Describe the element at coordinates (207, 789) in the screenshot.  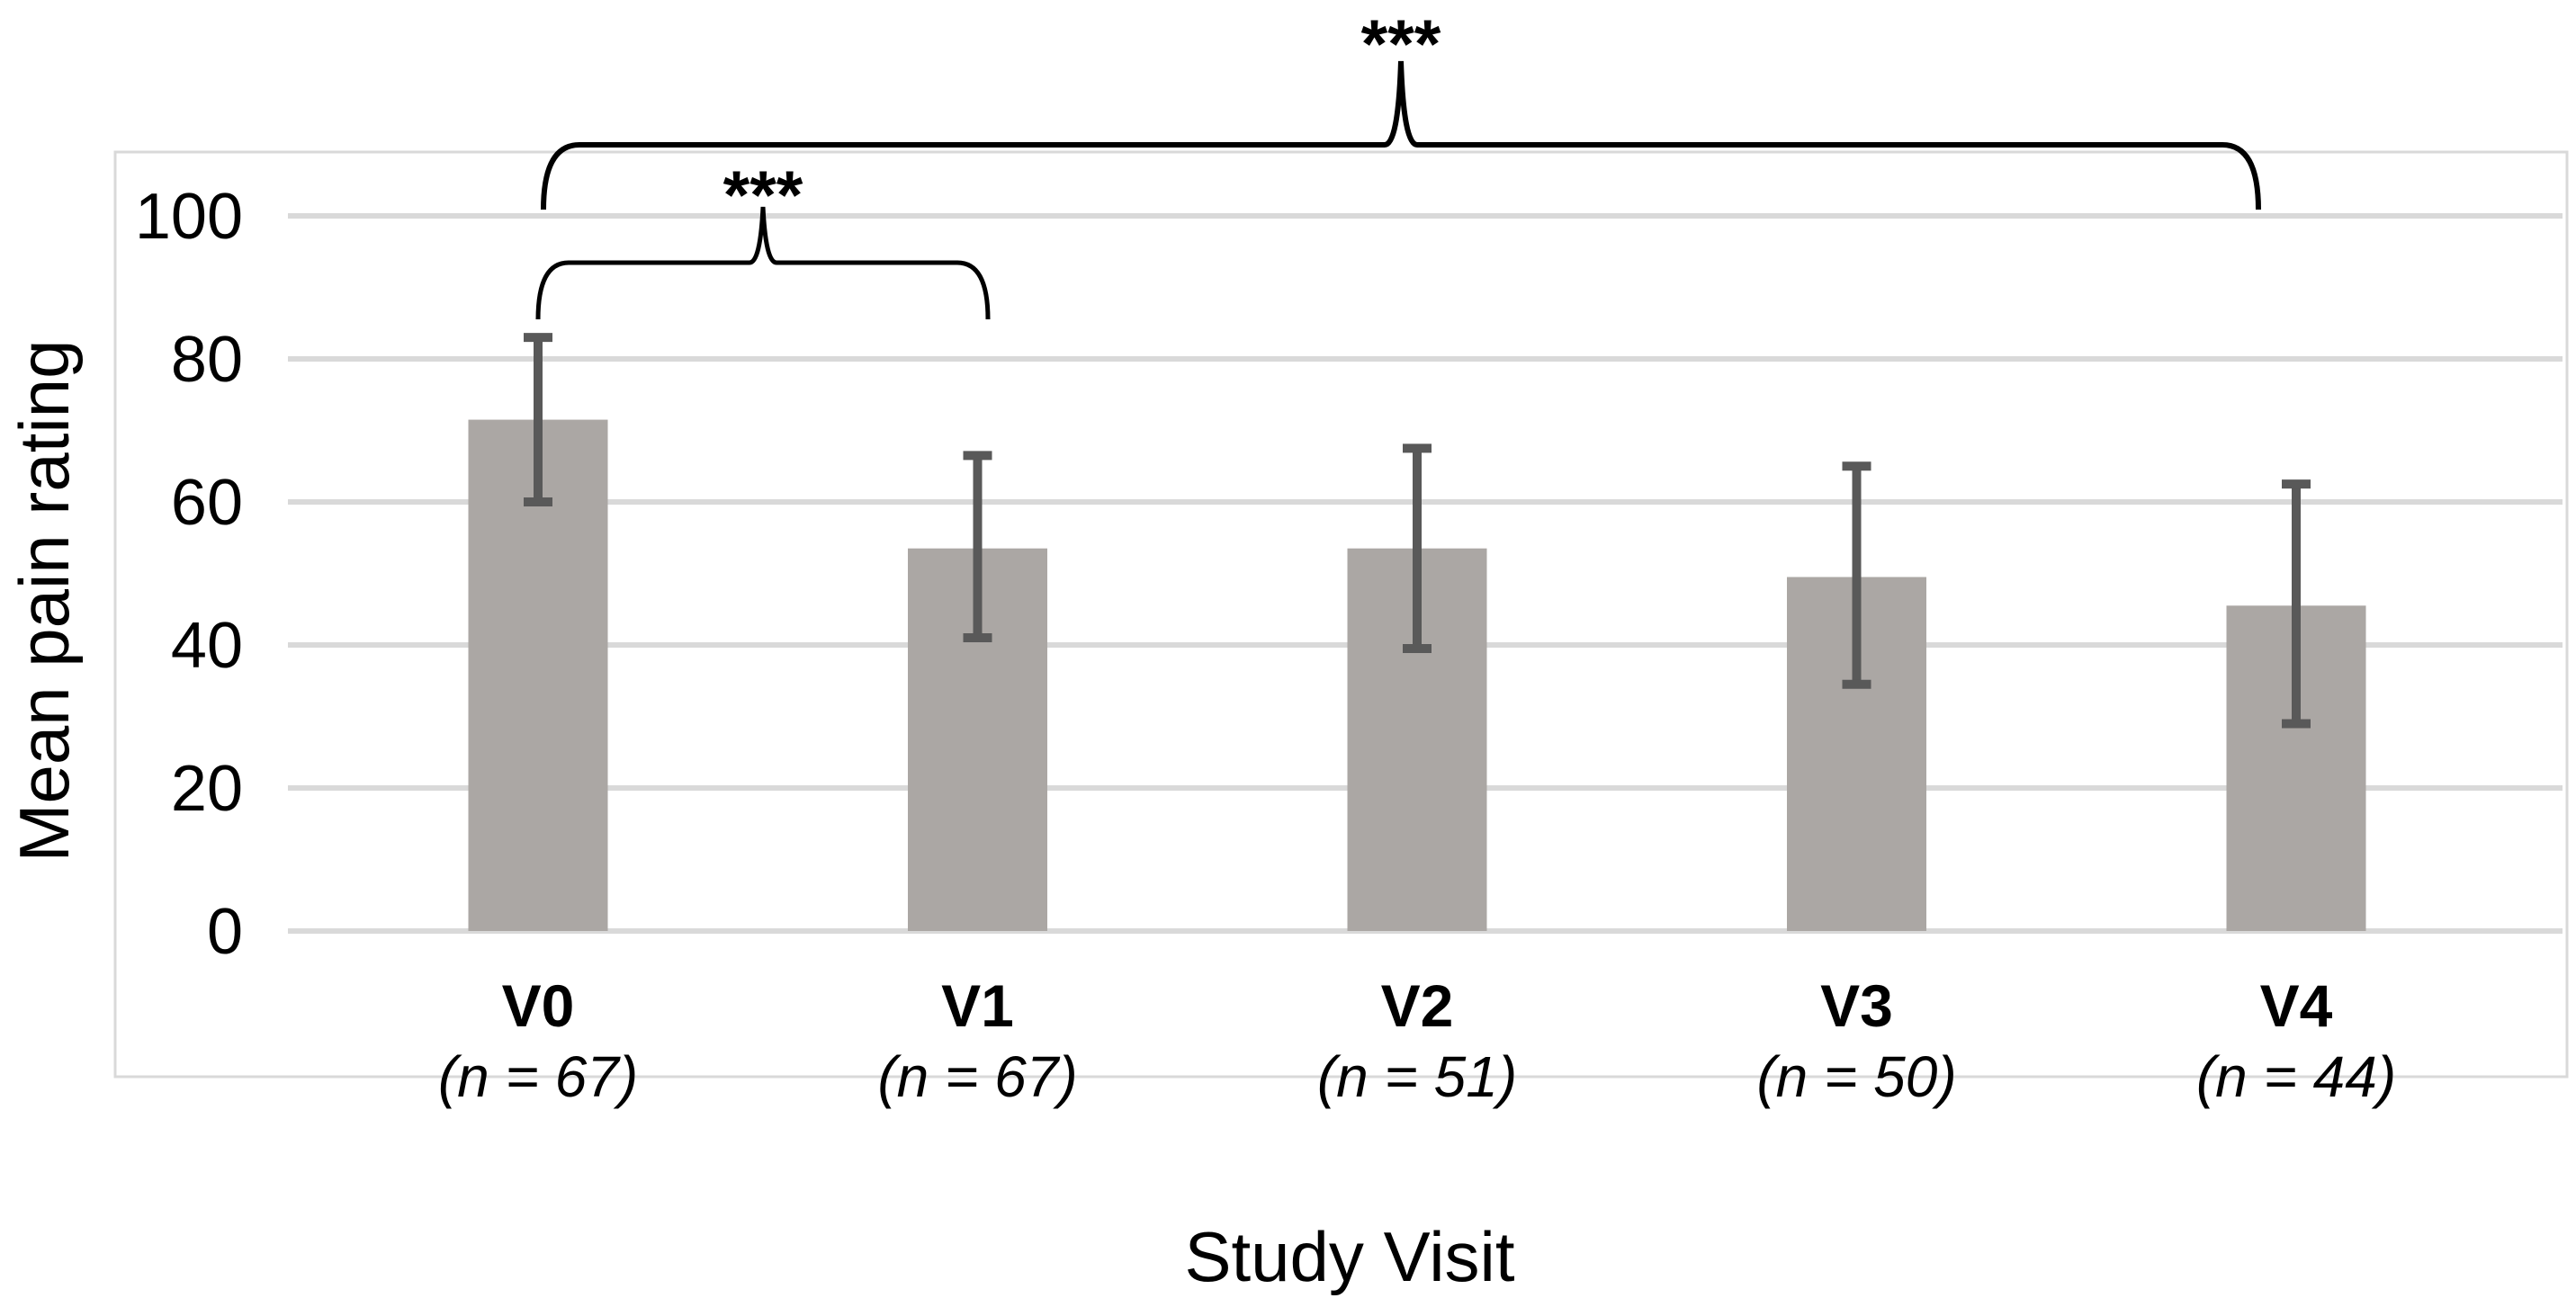
I see `y-tick-label-20: 20` at that location.